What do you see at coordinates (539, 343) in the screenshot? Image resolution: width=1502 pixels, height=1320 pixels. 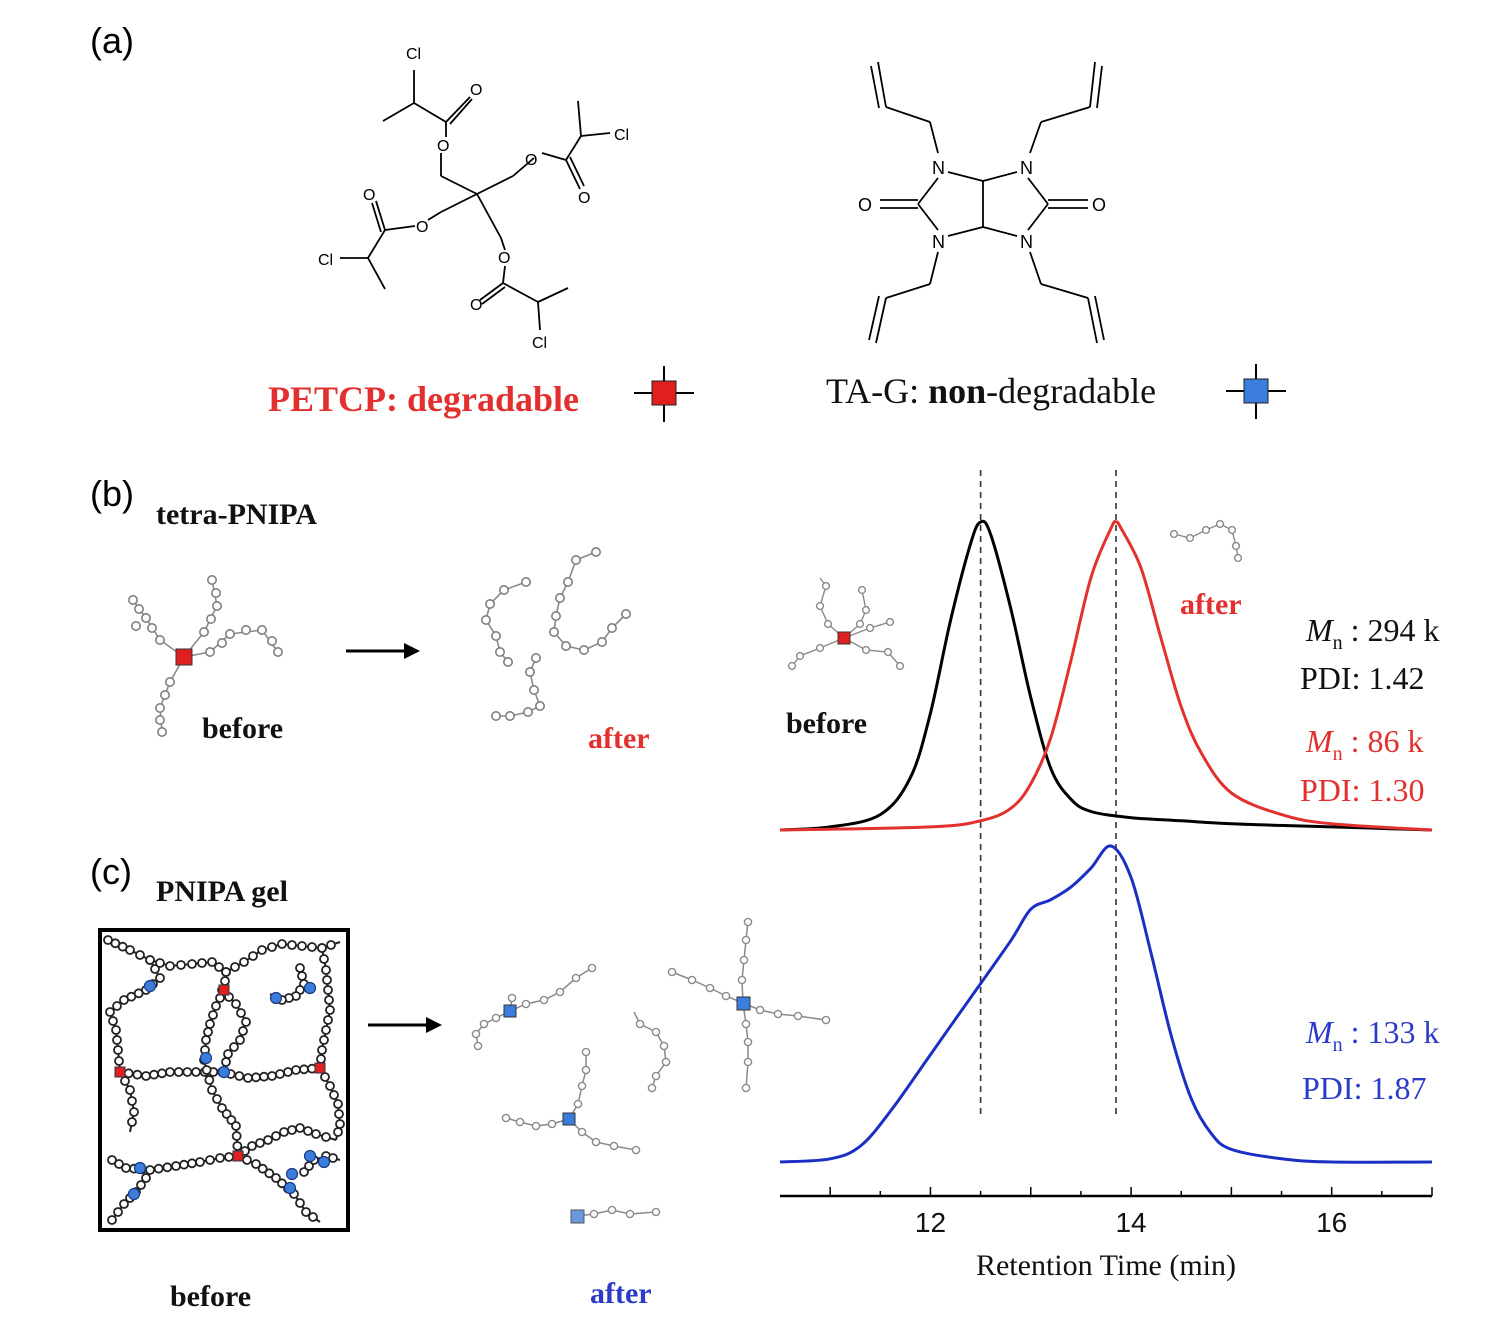 I see `atom-label: Cl` at bounding box center [539, 343].